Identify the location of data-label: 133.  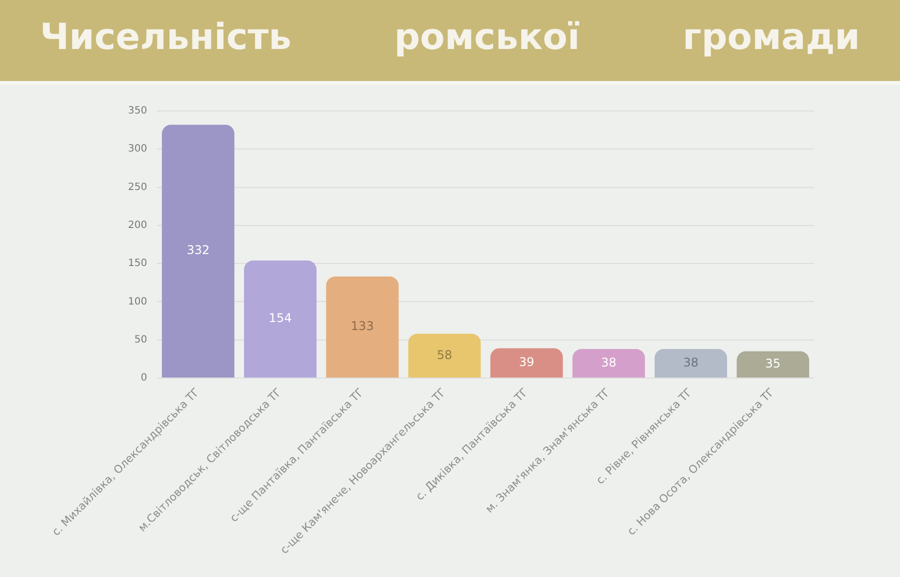
(362, 326).